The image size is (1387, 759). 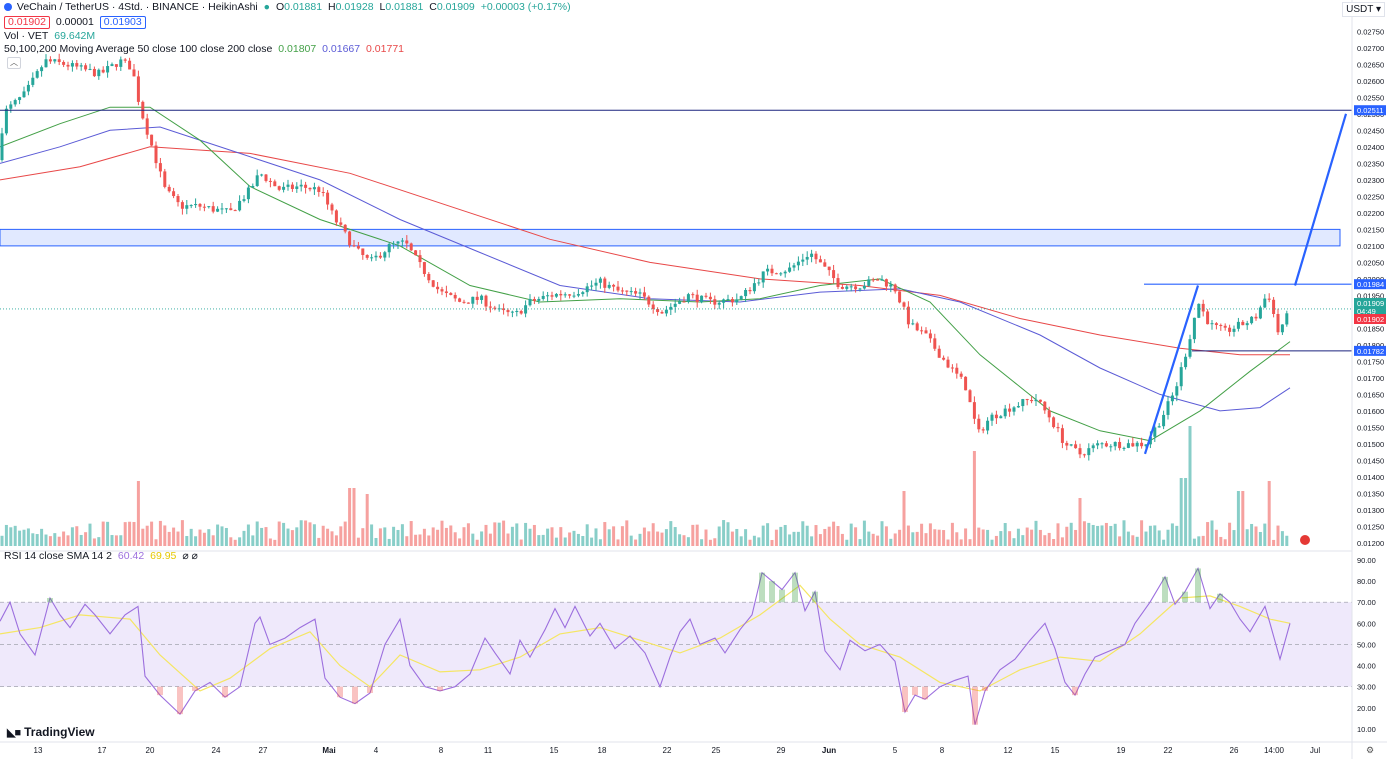 What do you see at coordinates (75, 36) in the screenshot?
I see `volume-value: 69.642M` at bounding box center [75, 36].